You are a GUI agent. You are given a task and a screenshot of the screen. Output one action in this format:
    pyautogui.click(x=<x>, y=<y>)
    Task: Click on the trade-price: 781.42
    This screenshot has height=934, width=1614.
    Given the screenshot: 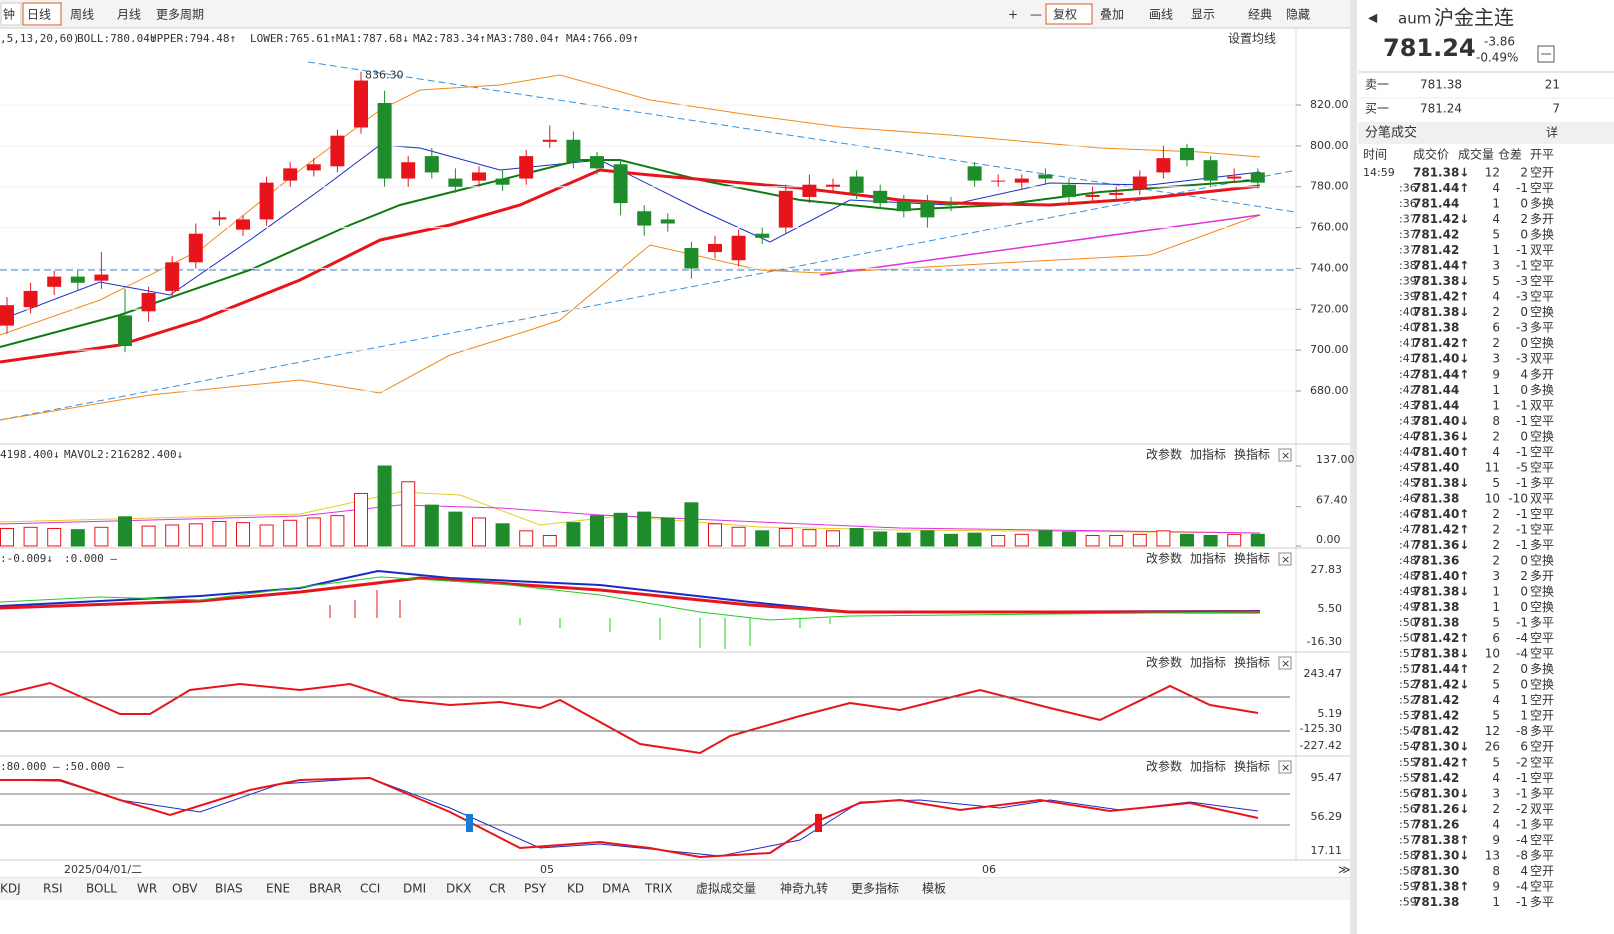 What is the action you would take?
    pyautogui.click(x=1436, y=250)
    